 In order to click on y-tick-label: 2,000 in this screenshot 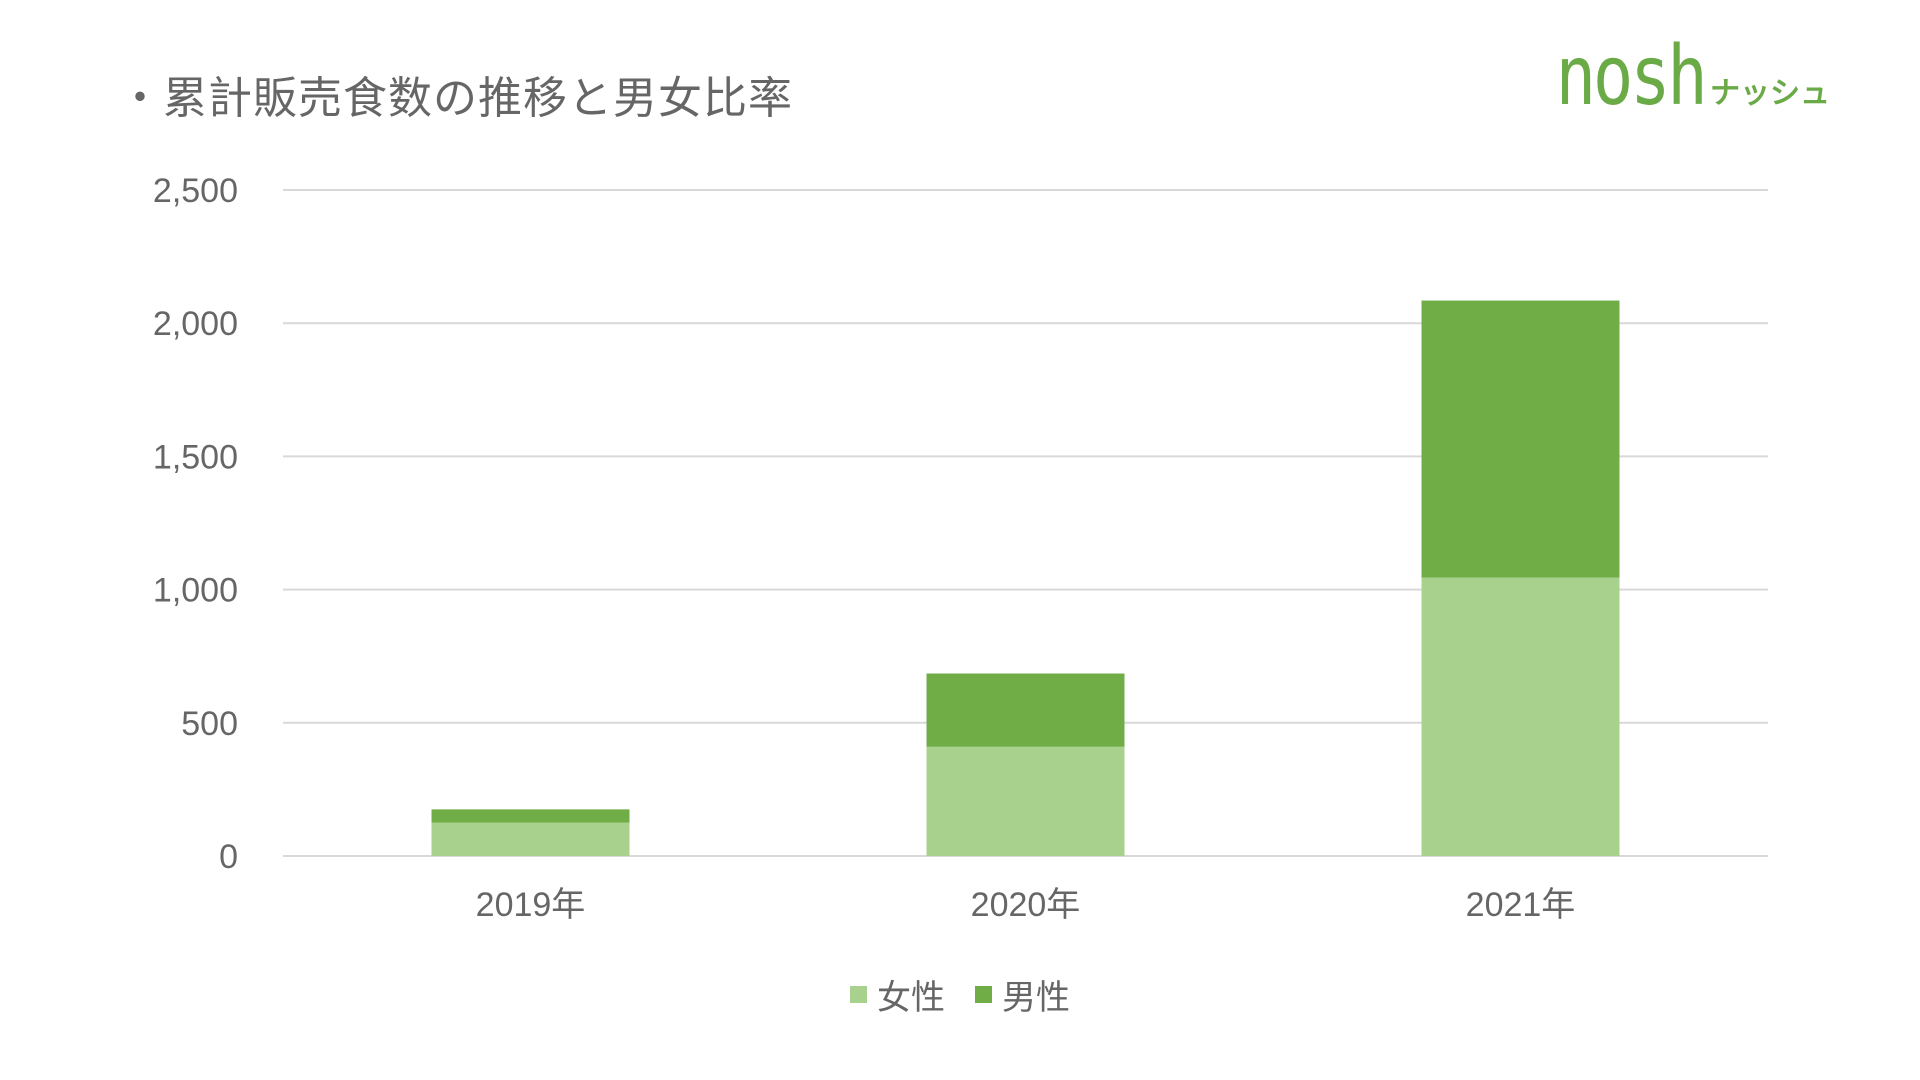, I will do `click(195, 324)`.